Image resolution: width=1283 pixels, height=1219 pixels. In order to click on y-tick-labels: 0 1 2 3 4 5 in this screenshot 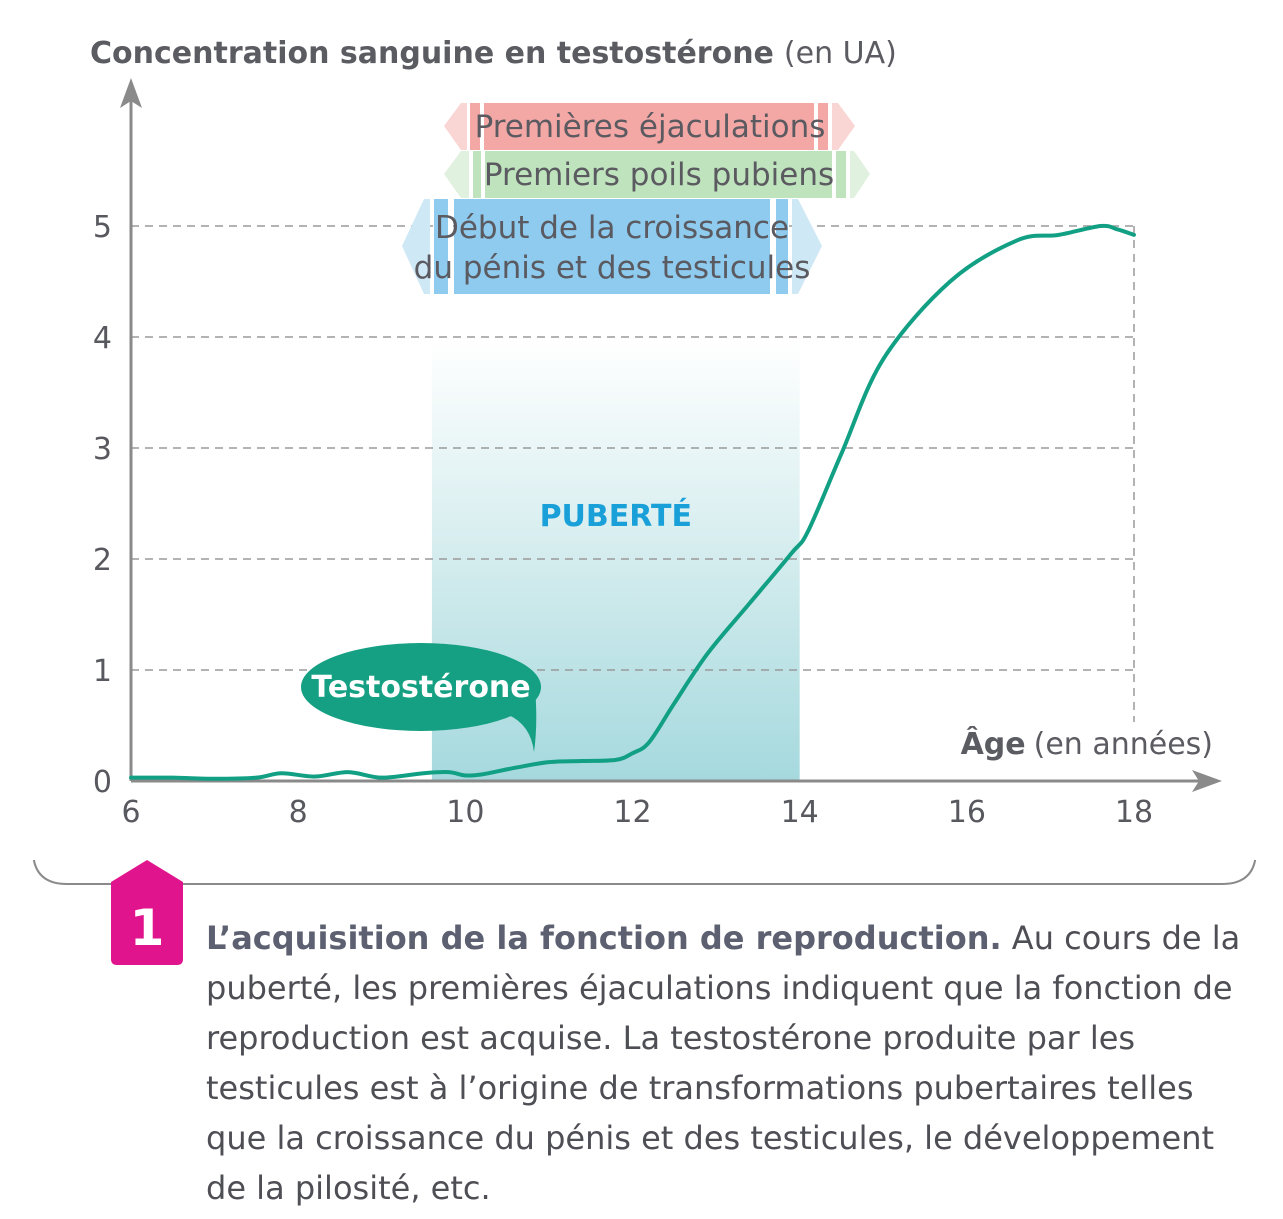, I will do `click(102, 505)`.